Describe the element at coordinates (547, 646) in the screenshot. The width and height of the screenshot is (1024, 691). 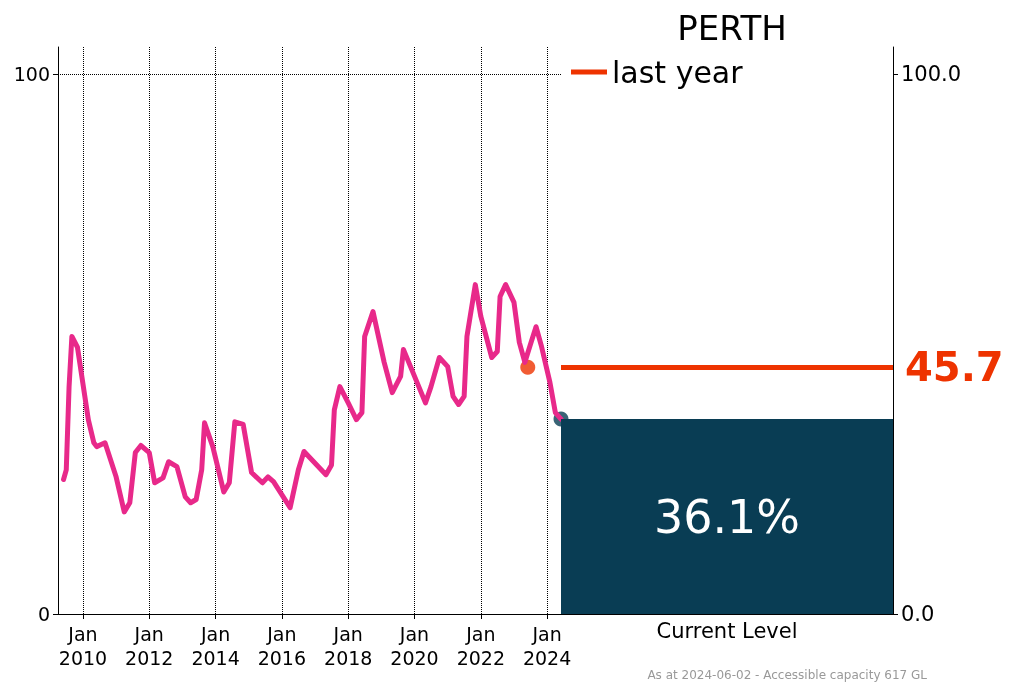
I see `x-tick-label: Jan 2024` at that location.